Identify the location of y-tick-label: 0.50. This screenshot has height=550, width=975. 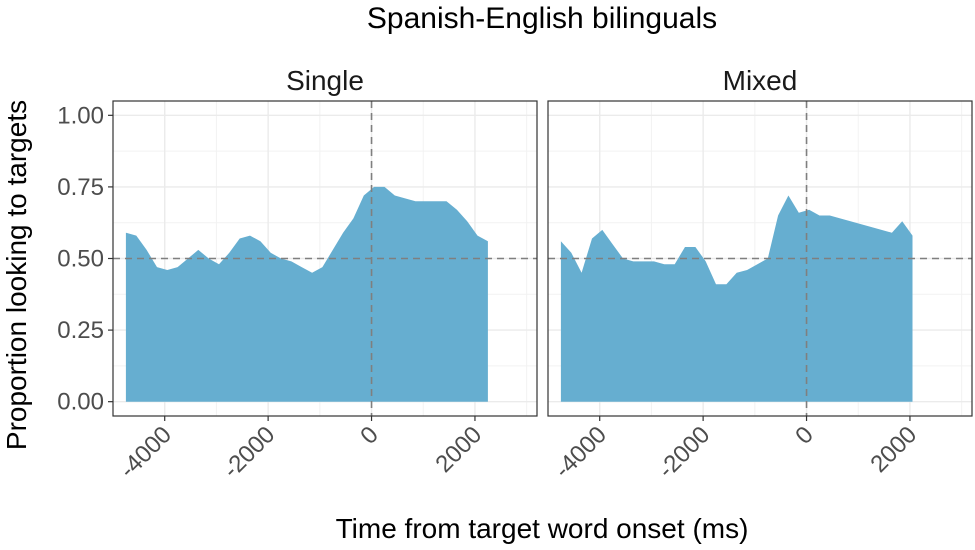
(80, 259).